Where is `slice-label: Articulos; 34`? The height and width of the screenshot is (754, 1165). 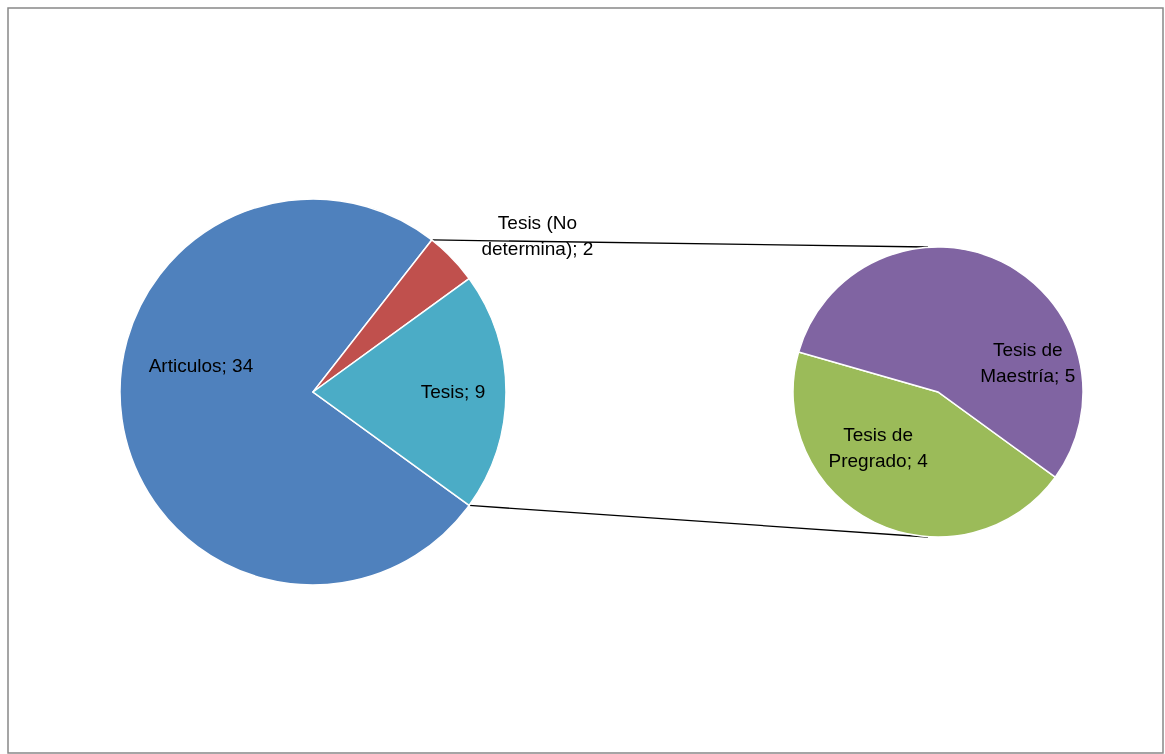
slice-label: Articulos; 34 is located at coordinates (201, 366).